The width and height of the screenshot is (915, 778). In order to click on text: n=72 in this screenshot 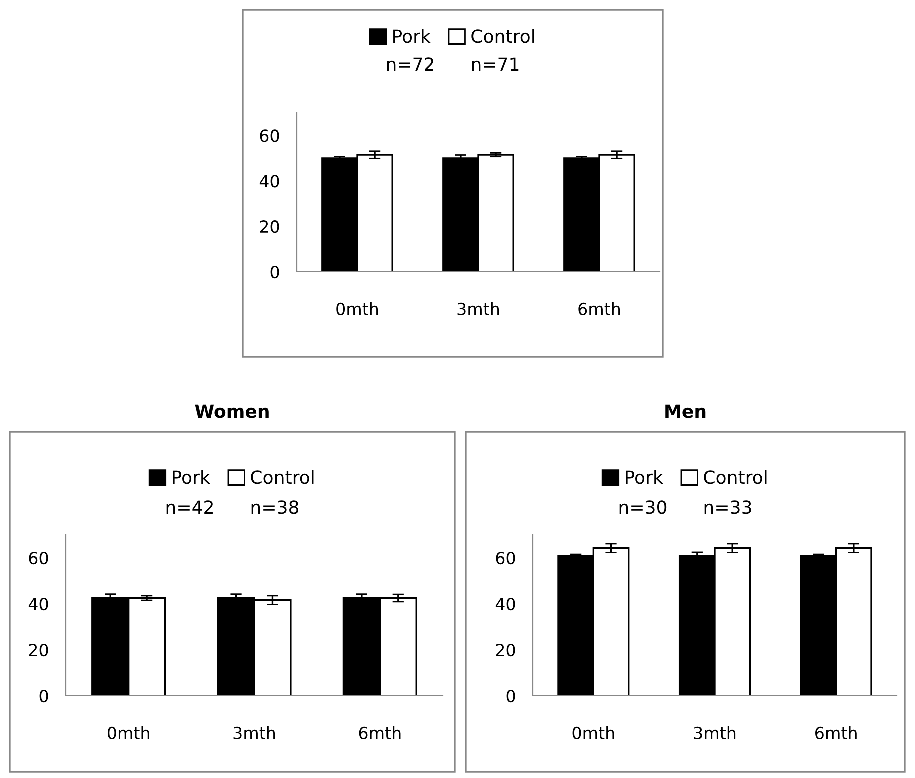, I will do `click(410, 64)`.